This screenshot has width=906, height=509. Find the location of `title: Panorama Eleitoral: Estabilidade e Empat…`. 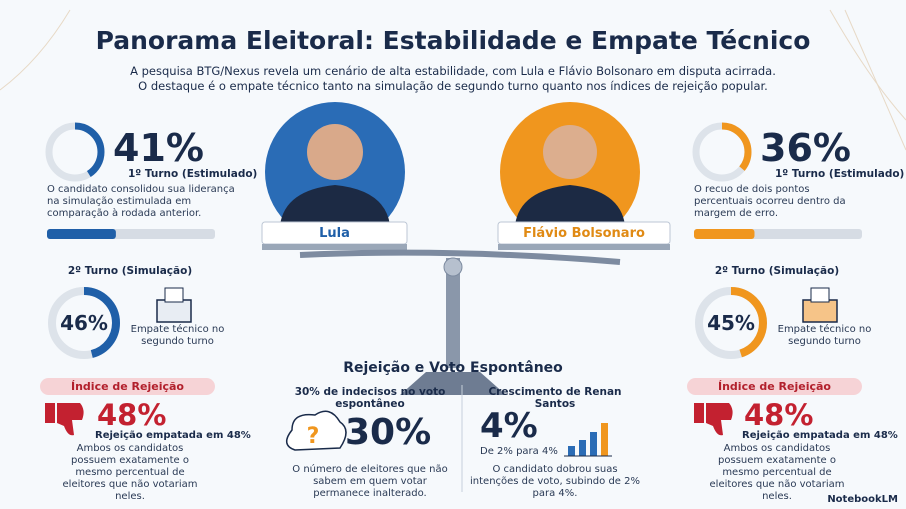

title: Panorama Eleitoral: Estabilidade e Empat… is located at coordinates (453, 40).